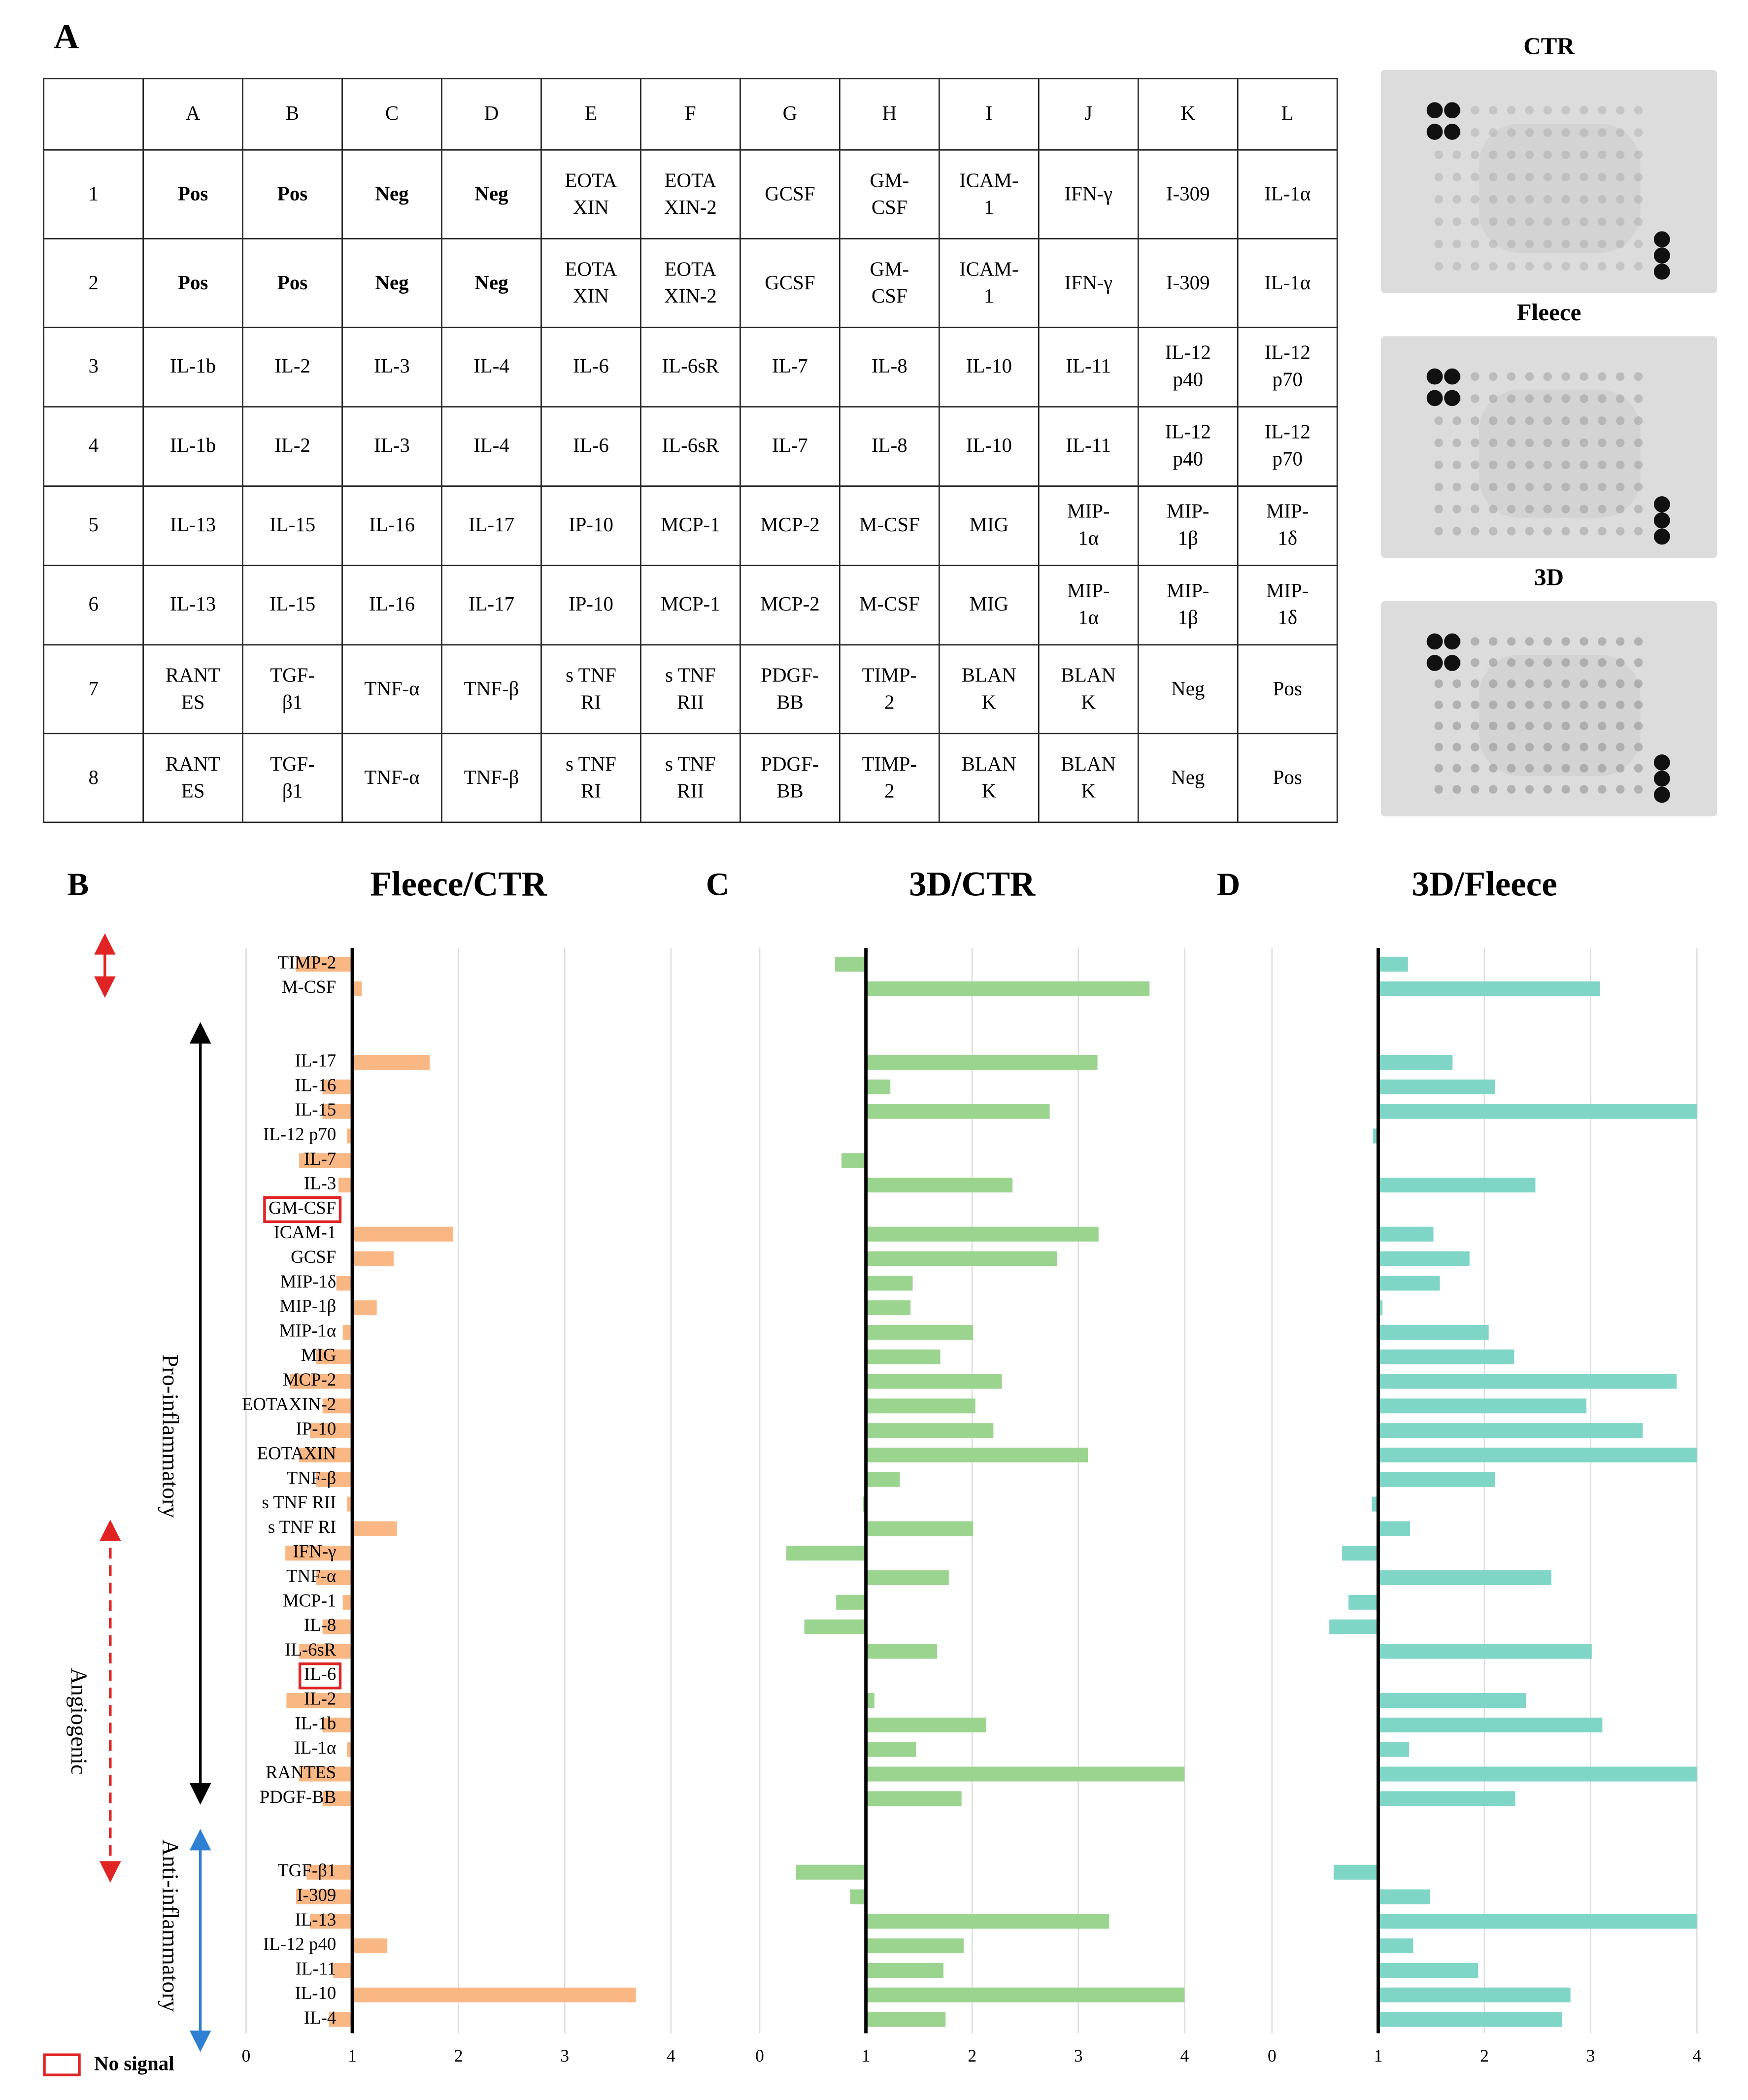 The image size is (1748, 2100). I want to click on table-cell: IL-6, so click(590, 367).